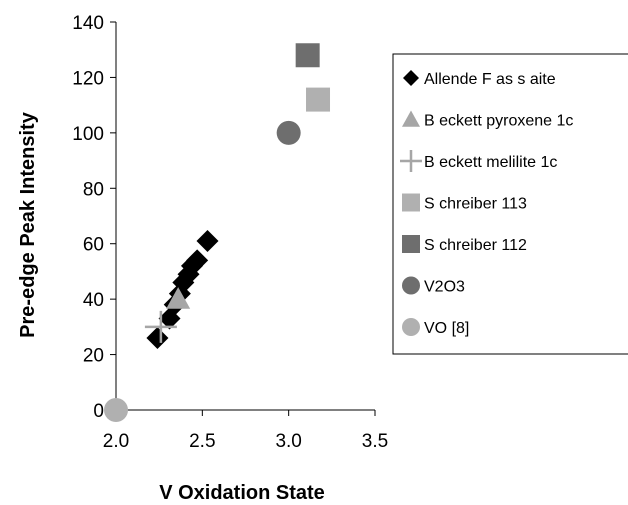  What do you see at coordinates (446, 328) in the screenshot?
I see `legend-label: VO [8]` at bounding box center [446, 328].